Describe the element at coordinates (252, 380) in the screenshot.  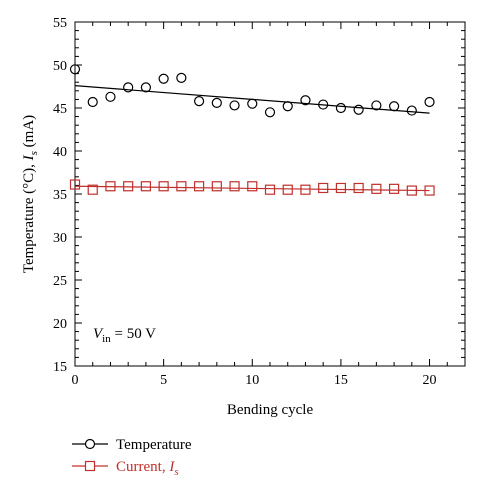
I see `x-tick-label: 10` at that location.